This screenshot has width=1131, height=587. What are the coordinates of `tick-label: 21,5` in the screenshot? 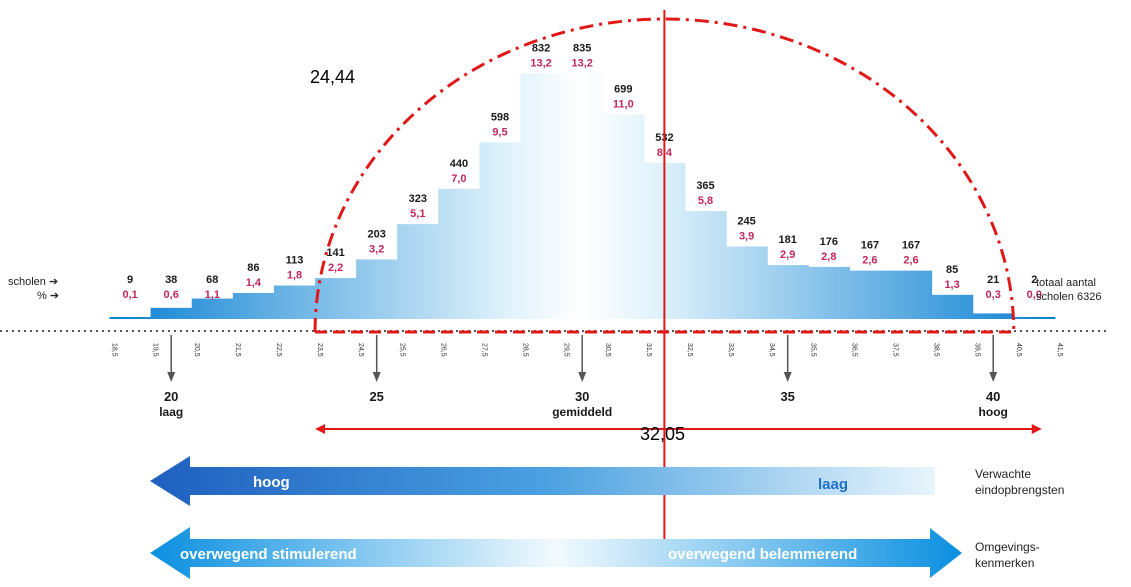 It's located at (237, 350).